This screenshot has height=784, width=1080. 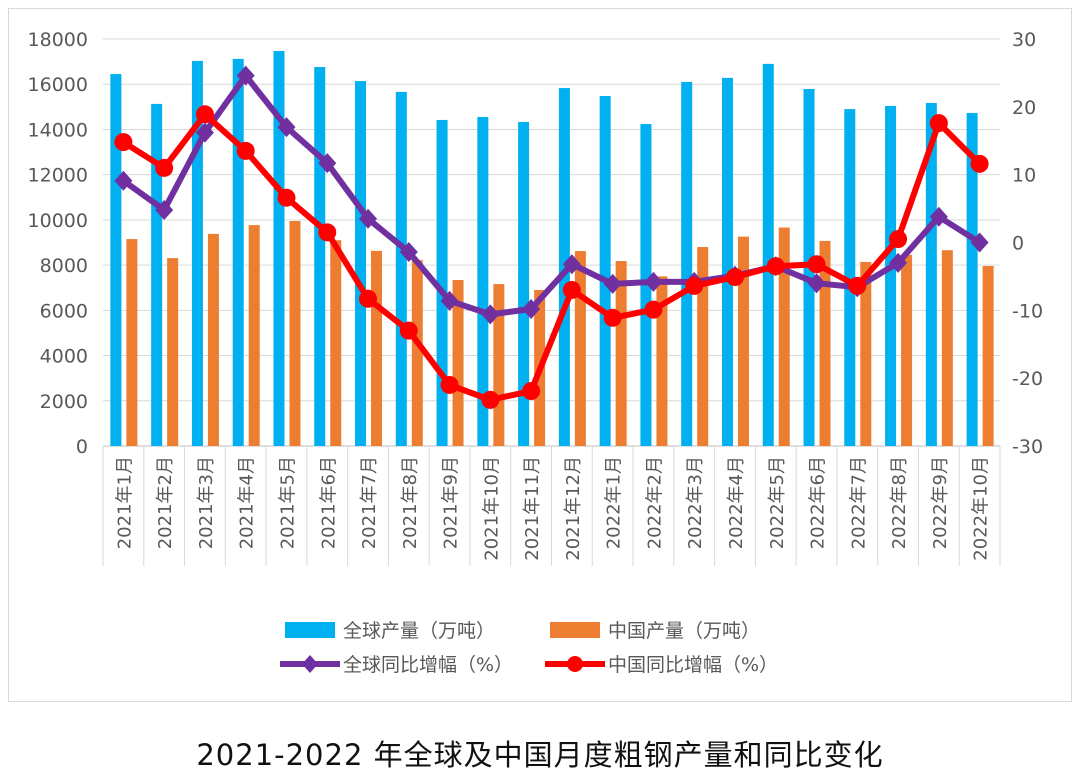 I want to click on category-label: 2021年9月, so click(x=451, y=502).